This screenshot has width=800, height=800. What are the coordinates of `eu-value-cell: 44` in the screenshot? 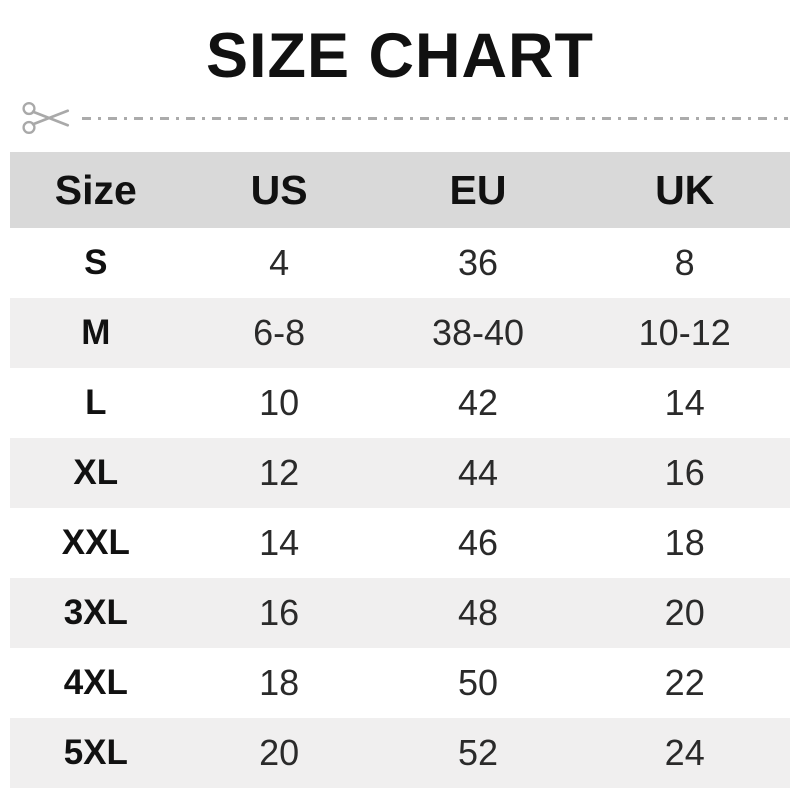 It's located at (478, 472).